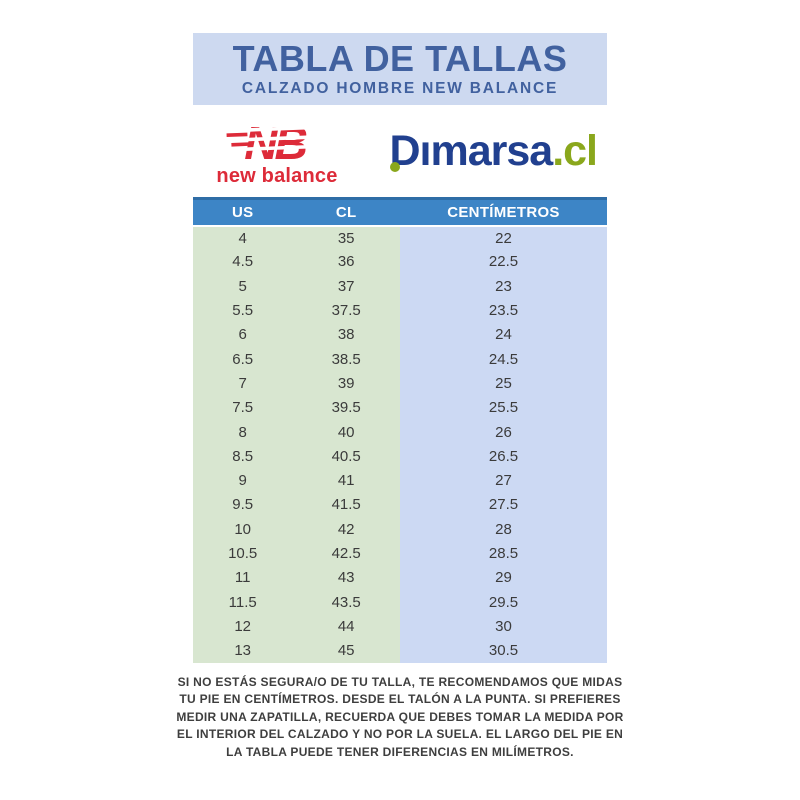 The image size is (800, 800). What do you see at coordinates (243, 577) in the screenshot?
I see `size-cell-us: 11` at bounding box center [243, 577].